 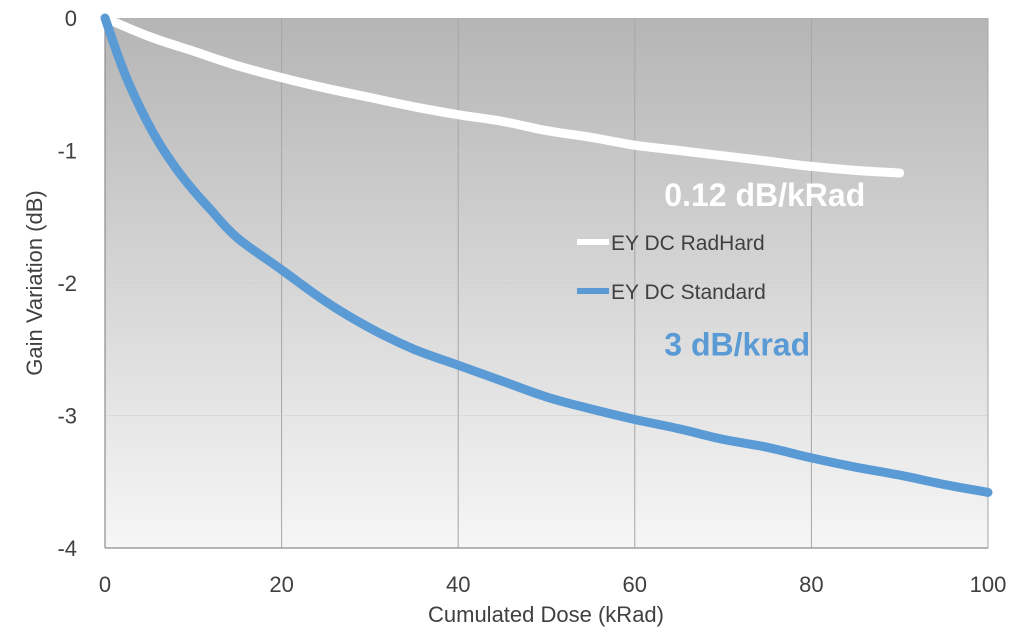 What do you see at coordinates (67, 151) in the screenshot?
I see `y-tick-label: -1` at bounding box center [67, 151].